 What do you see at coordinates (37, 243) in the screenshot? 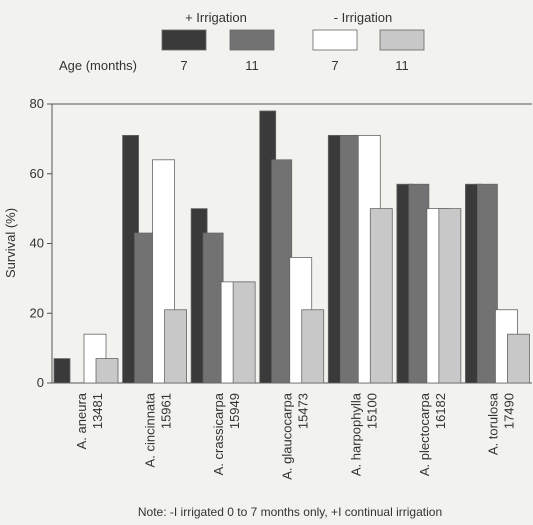
I see `y-tick-label: 40` at bounding box center [37, 243].